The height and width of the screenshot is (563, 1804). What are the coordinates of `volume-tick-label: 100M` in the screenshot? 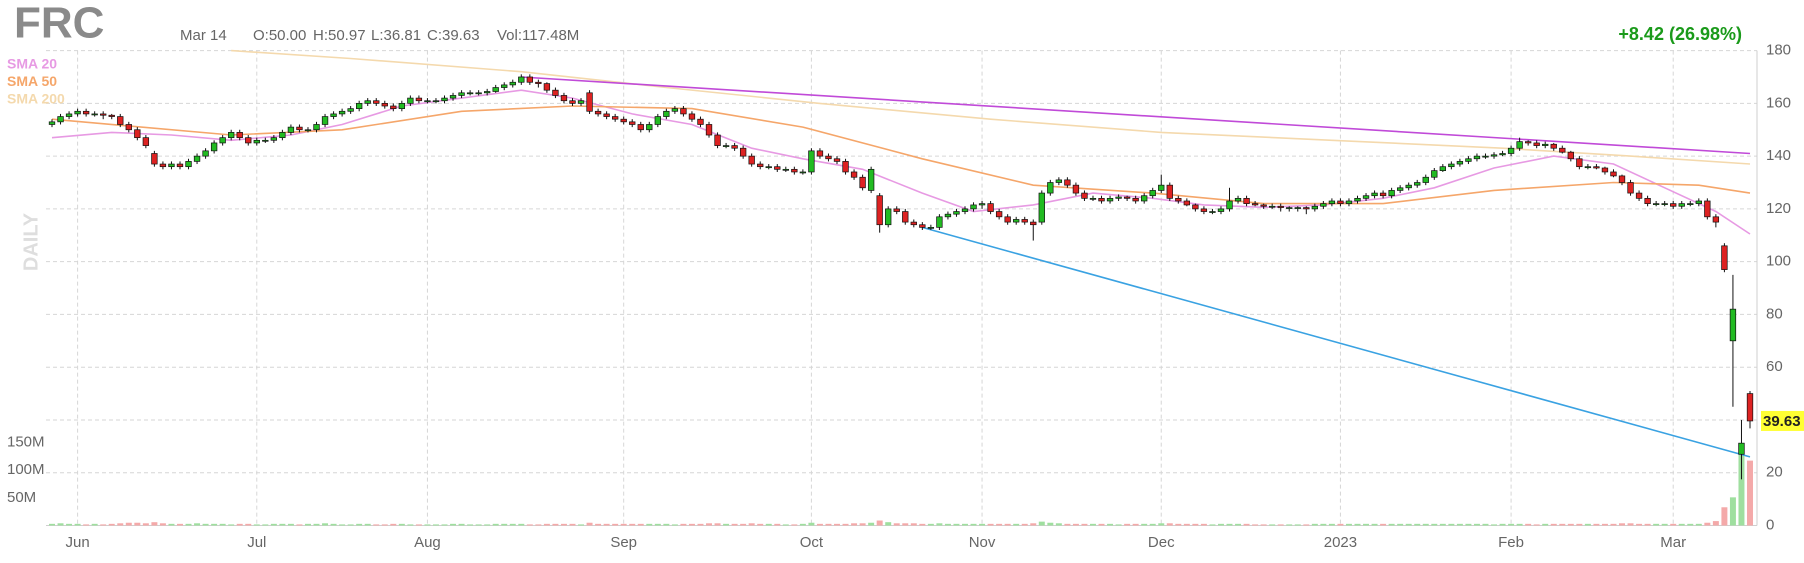 It's located at (26, 469).